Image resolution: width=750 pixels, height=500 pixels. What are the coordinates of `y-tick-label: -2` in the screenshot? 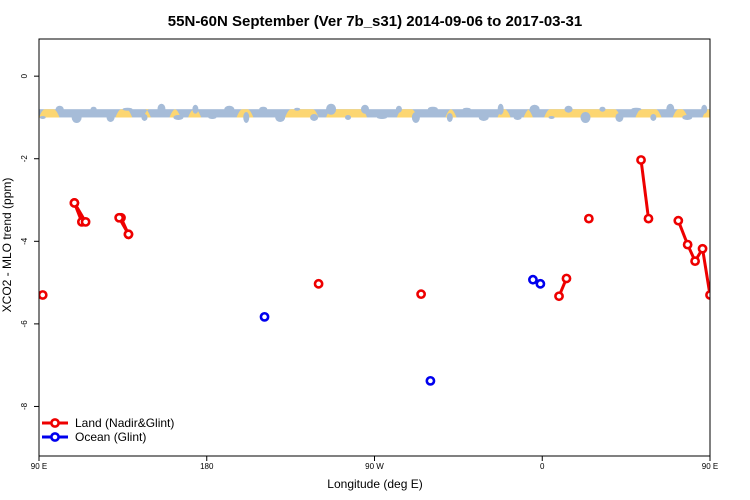 It's located at (24, 159).